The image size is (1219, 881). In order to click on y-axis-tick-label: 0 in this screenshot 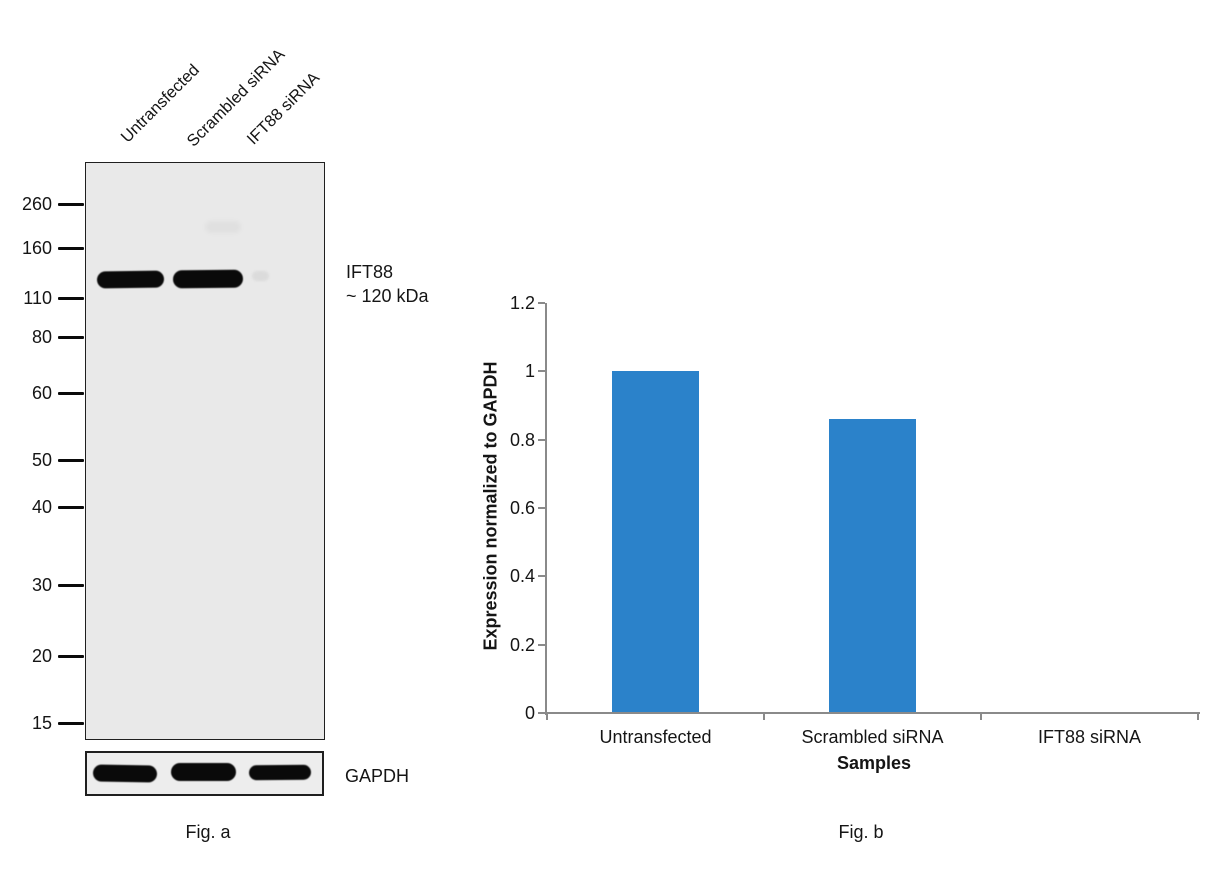, I will do `click(529, 713)`.